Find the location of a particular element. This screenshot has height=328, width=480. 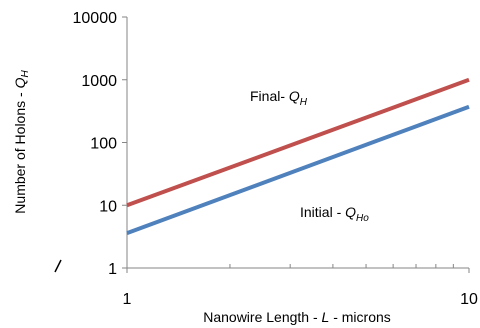

annotation-initial-symbol: Q is located at coordinates (350, 212).